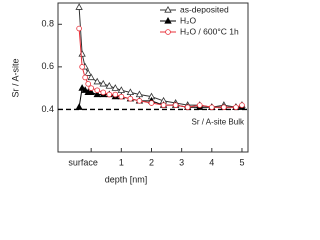  I want to click on legend-label: H₂O, so click(188, 20).